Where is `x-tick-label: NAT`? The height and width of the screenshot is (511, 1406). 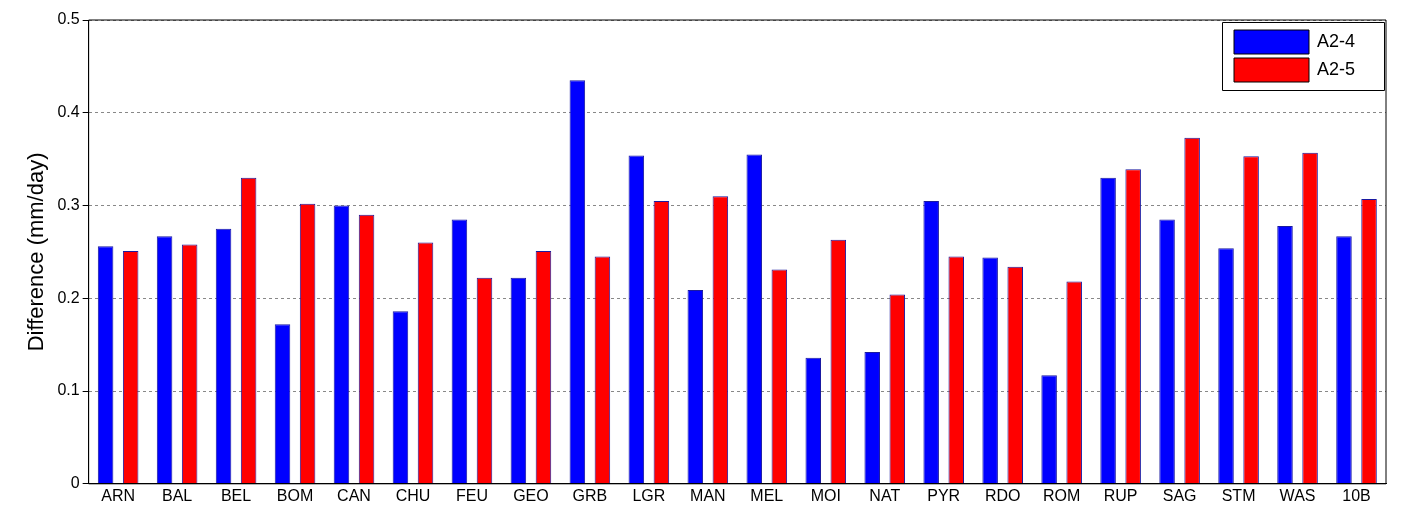 x-tick-label: NAT is located at coordinates (885, 495).